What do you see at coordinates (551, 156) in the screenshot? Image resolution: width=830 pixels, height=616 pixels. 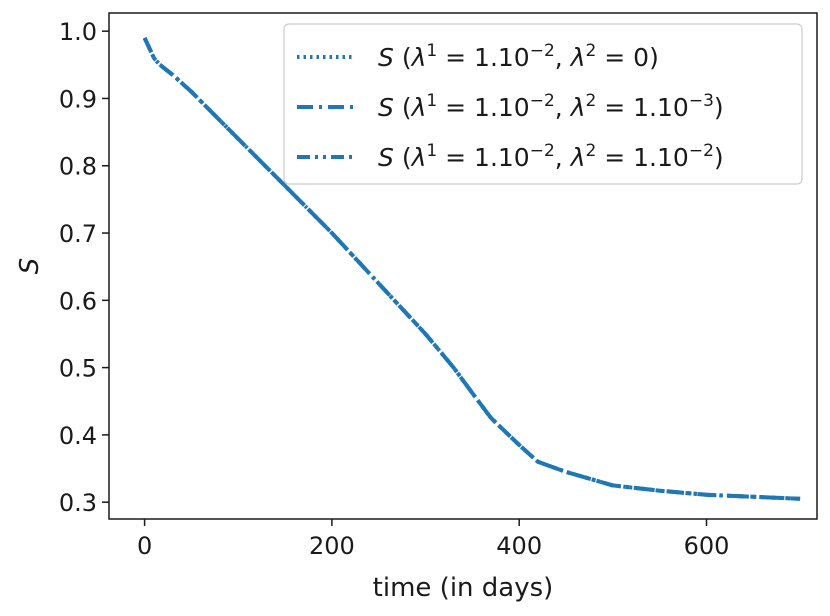 I see `legend-label-3: S (λ1 = 1.10−2, λ2 = 1.10−2)` at bounding box center [551, 156].